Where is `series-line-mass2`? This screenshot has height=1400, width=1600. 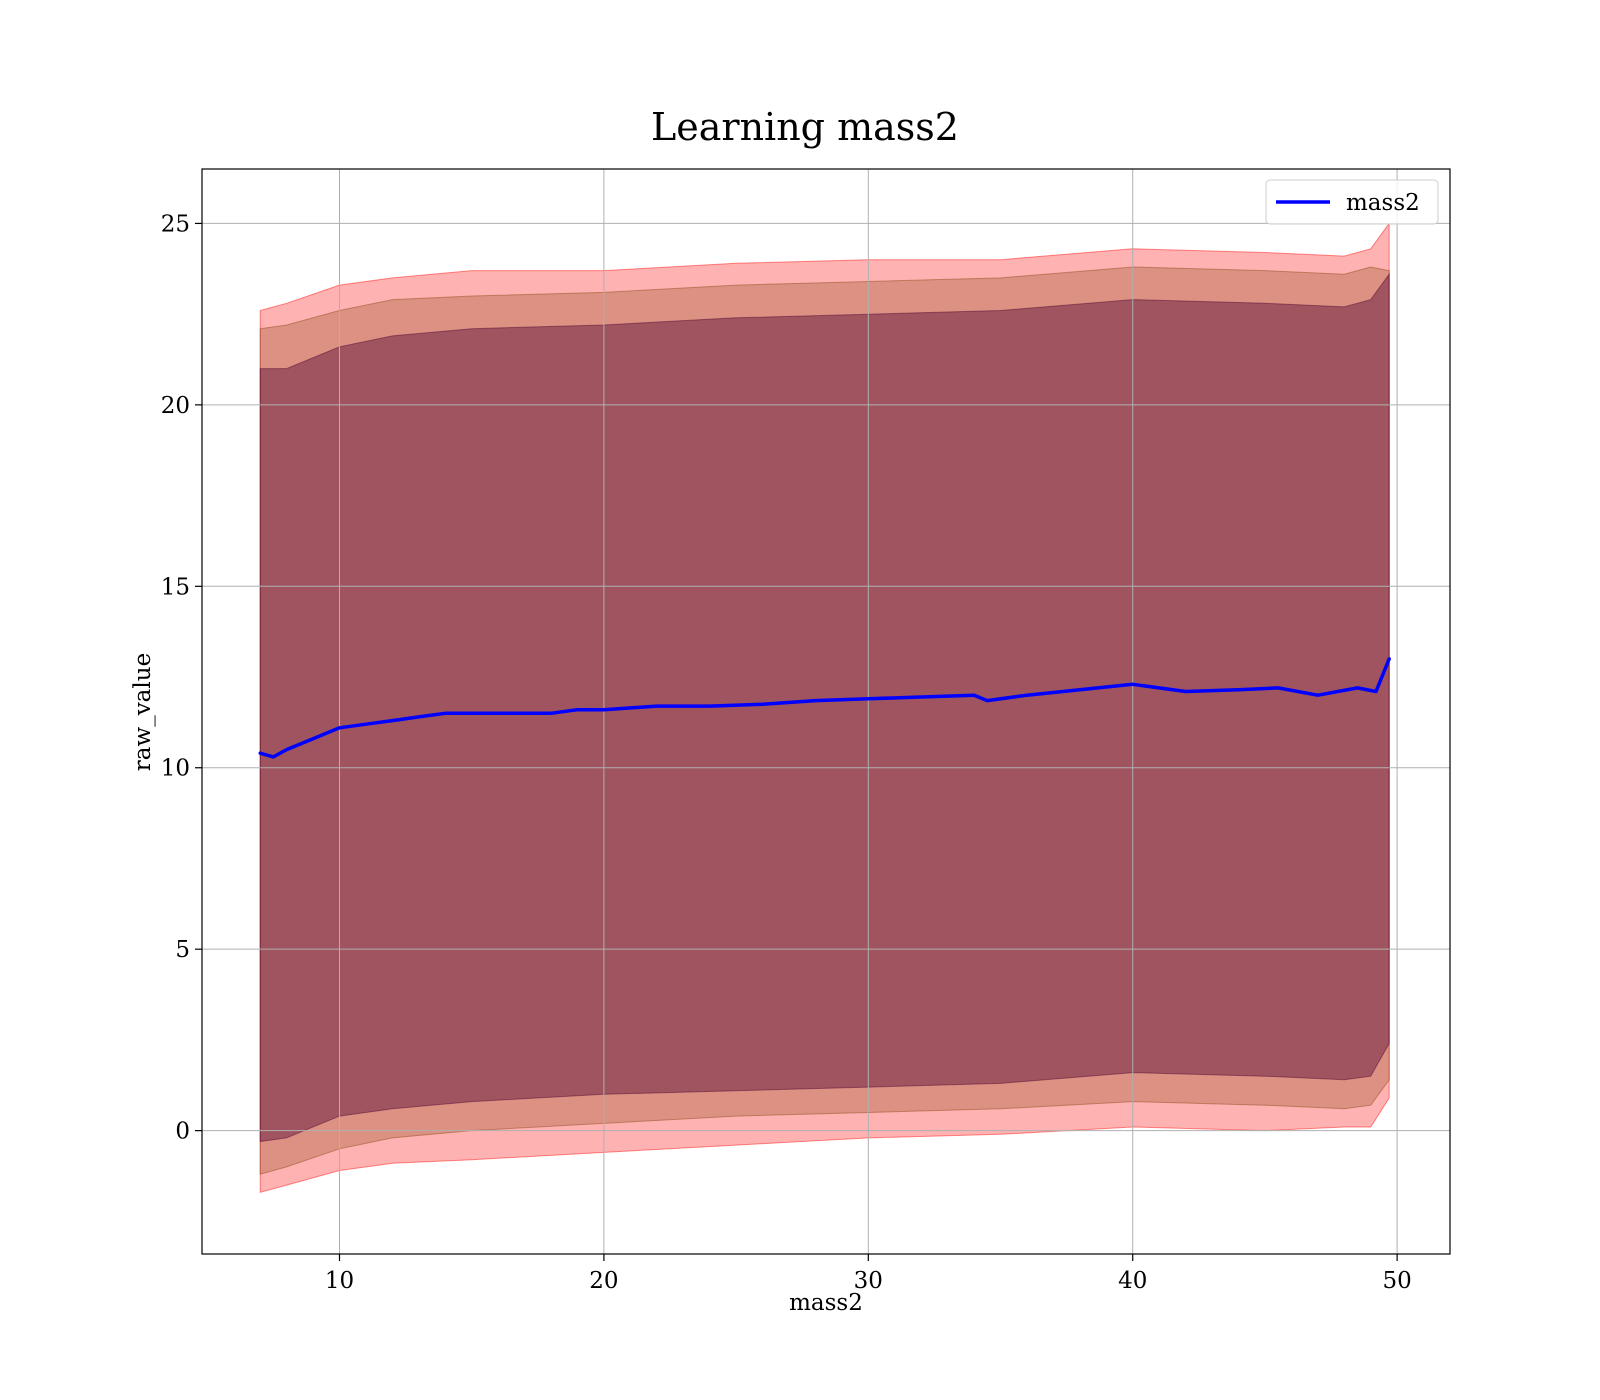 series-line-mass2 is located at coordinates (824, 708).